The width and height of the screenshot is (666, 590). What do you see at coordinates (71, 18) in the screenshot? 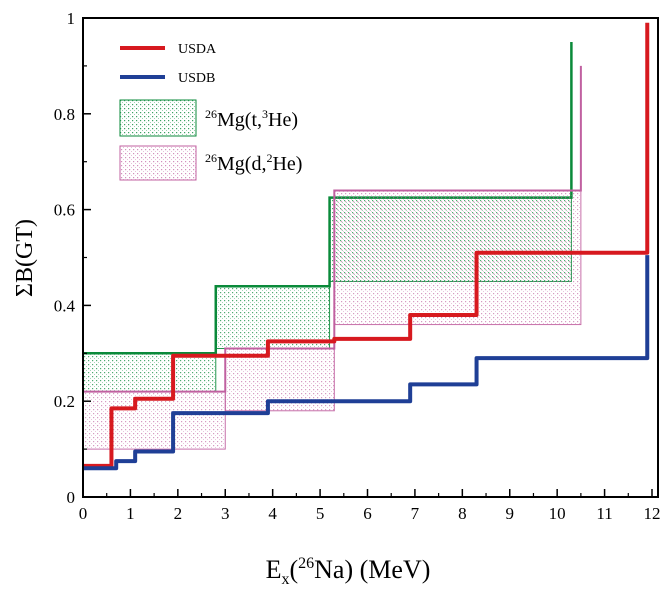
I see `y-tick-label: 1` at bounding box center [71, 18].